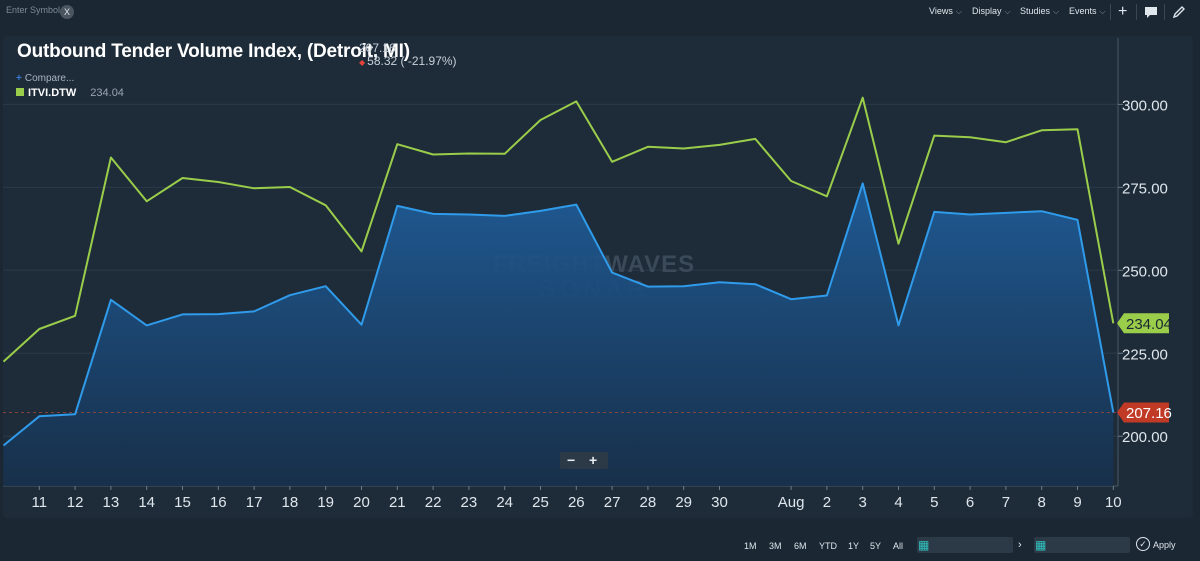 This screenshot has width=1200, height=561. Describe the element at coordinates (775, 546) in the screenshot. I see `range-3m-button: 3M` at that location.